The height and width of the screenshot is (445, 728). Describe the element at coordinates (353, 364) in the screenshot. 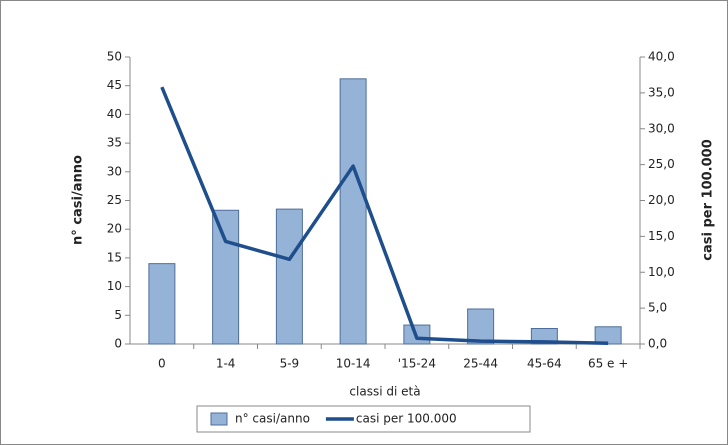

I see `x-tick-label: 10-14` at that location.